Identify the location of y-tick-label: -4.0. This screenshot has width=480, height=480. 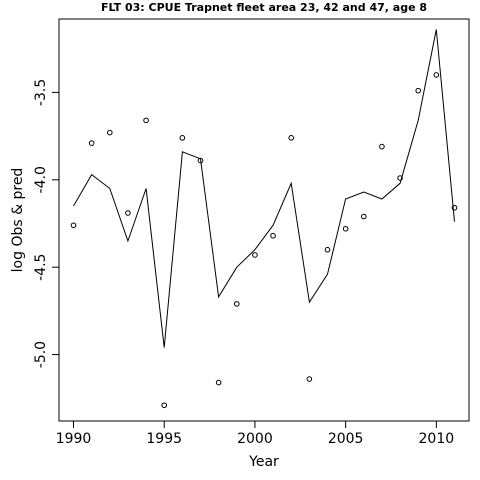
(41, 179).